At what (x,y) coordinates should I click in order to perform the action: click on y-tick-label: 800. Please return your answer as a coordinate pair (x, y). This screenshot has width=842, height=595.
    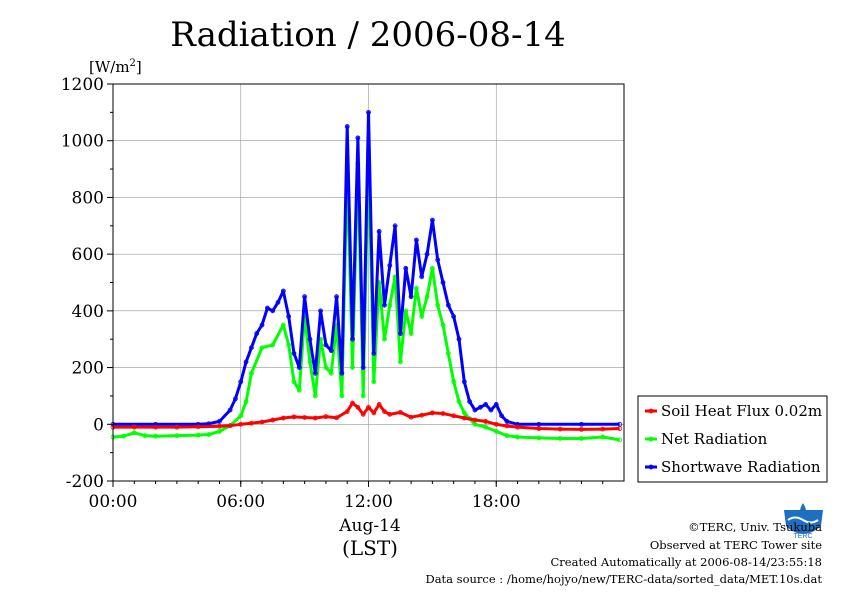
    Looking at the image, I should click on (88, 198).